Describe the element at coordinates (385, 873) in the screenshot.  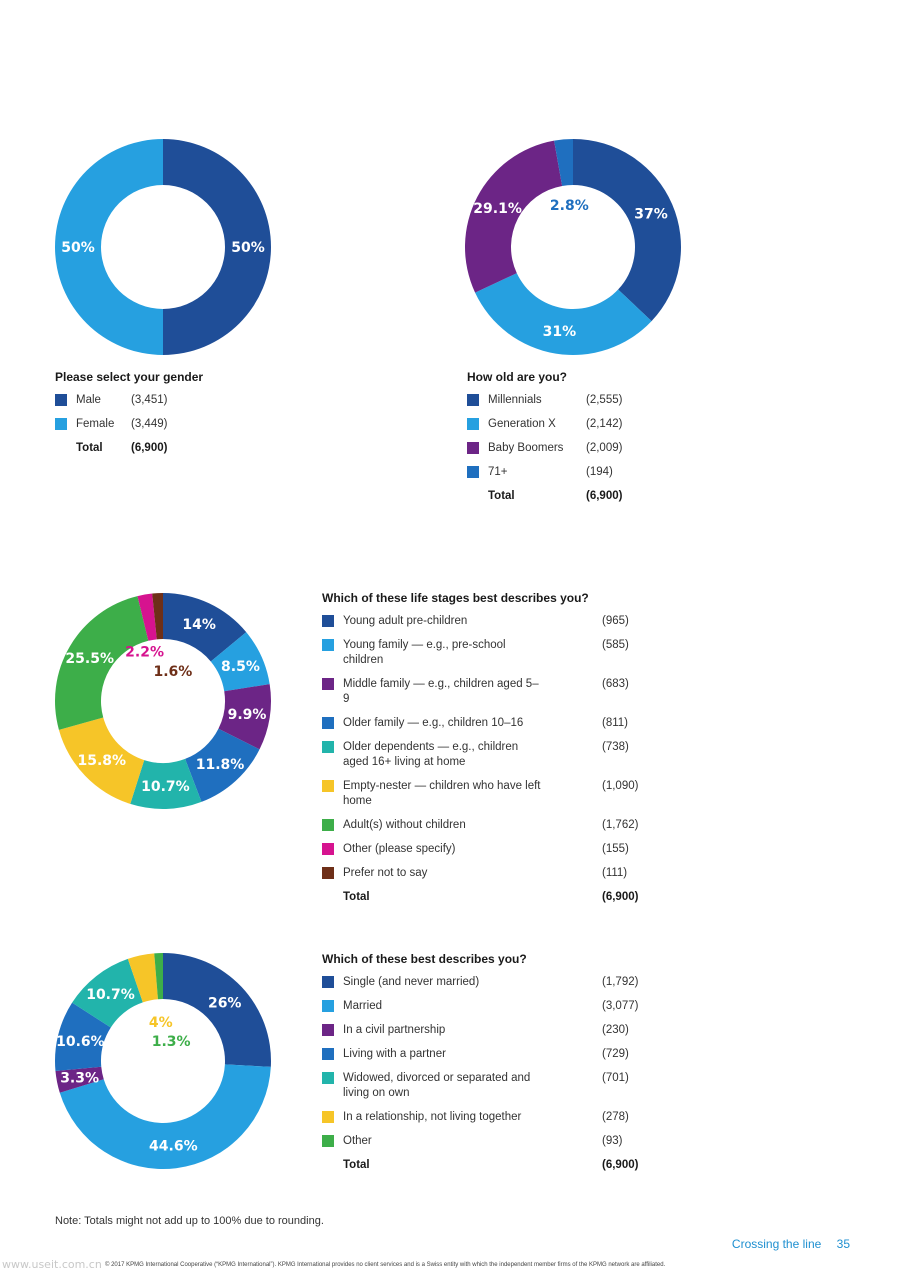
I see `legend-label: Prefer not to say` at that location.